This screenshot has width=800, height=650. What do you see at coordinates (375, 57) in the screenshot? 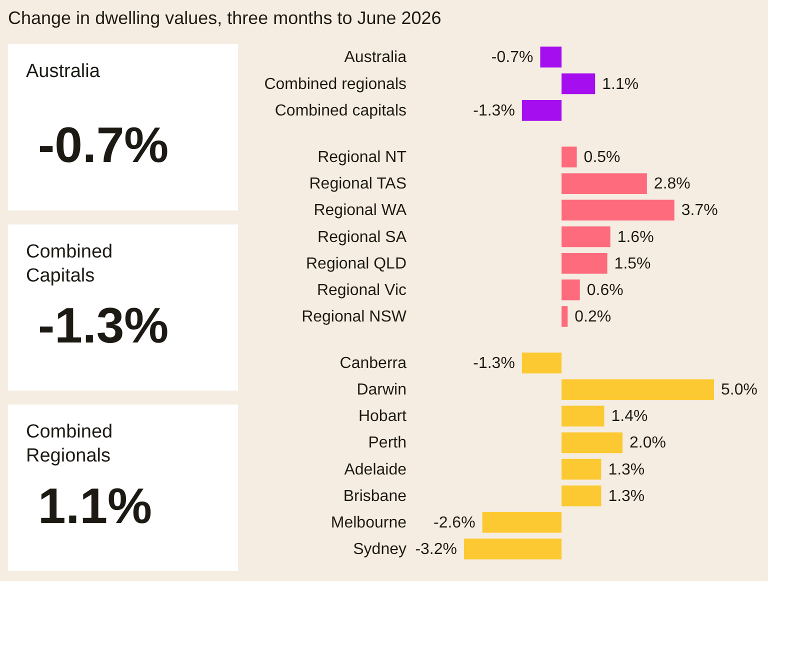
I see `y-tick-label: Australia` at bounding box center [375, 57].